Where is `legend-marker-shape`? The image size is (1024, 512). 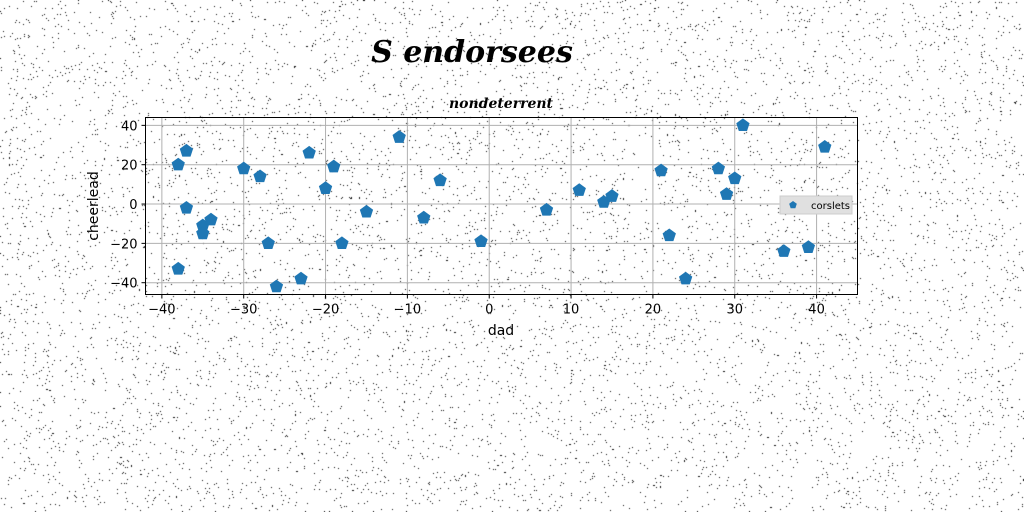
legend-marker-shape is located at coordinates (793, 205).